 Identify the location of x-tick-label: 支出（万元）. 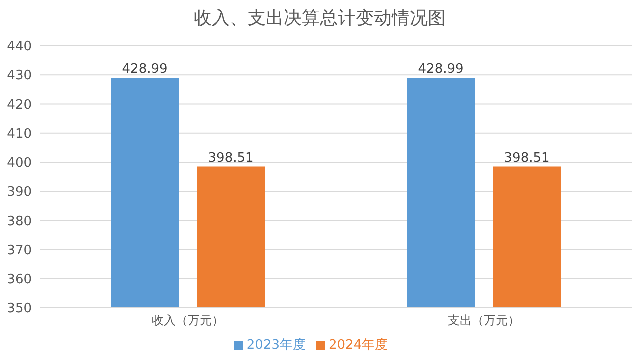
(484, 321).